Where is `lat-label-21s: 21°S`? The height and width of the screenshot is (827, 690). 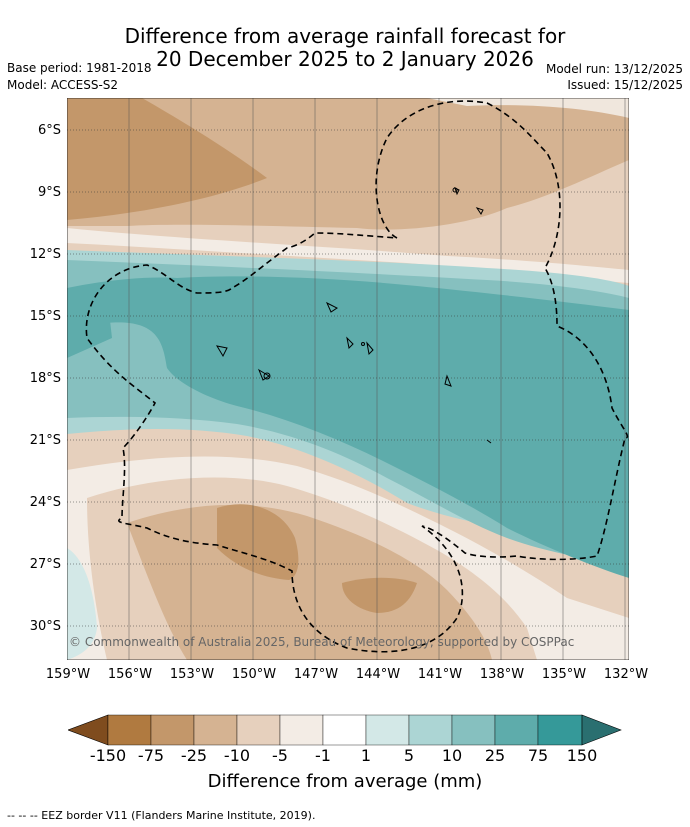 lat-label-21s: 21°S is located at coordinates (45, 440).